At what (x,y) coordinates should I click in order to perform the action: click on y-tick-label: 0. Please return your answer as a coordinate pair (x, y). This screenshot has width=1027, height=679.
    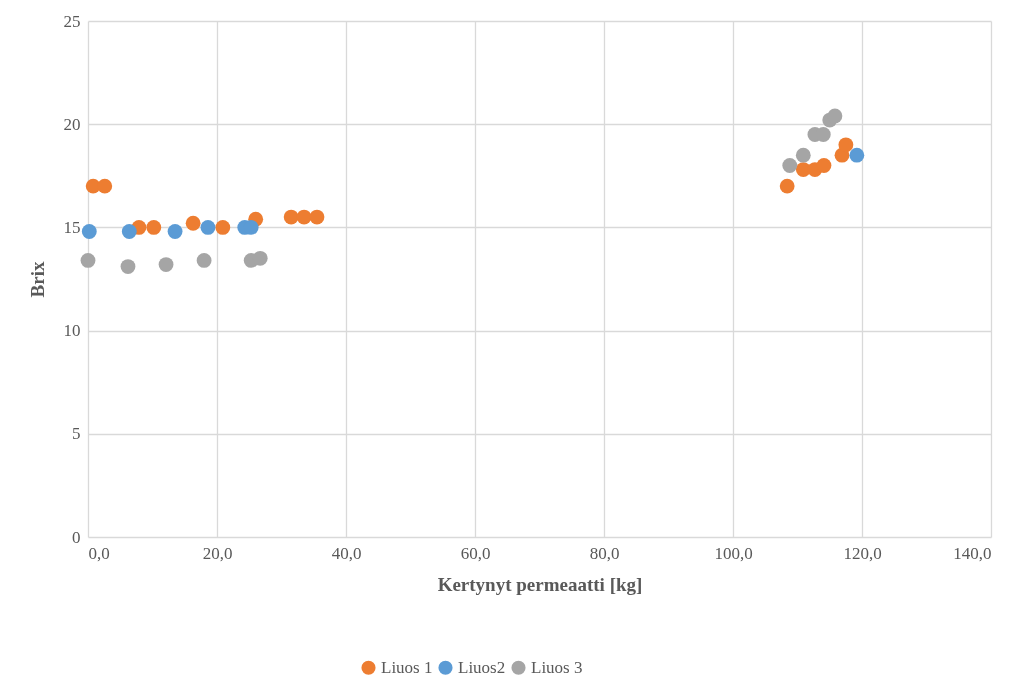
    Looking at the image, I should click on (76, 537).